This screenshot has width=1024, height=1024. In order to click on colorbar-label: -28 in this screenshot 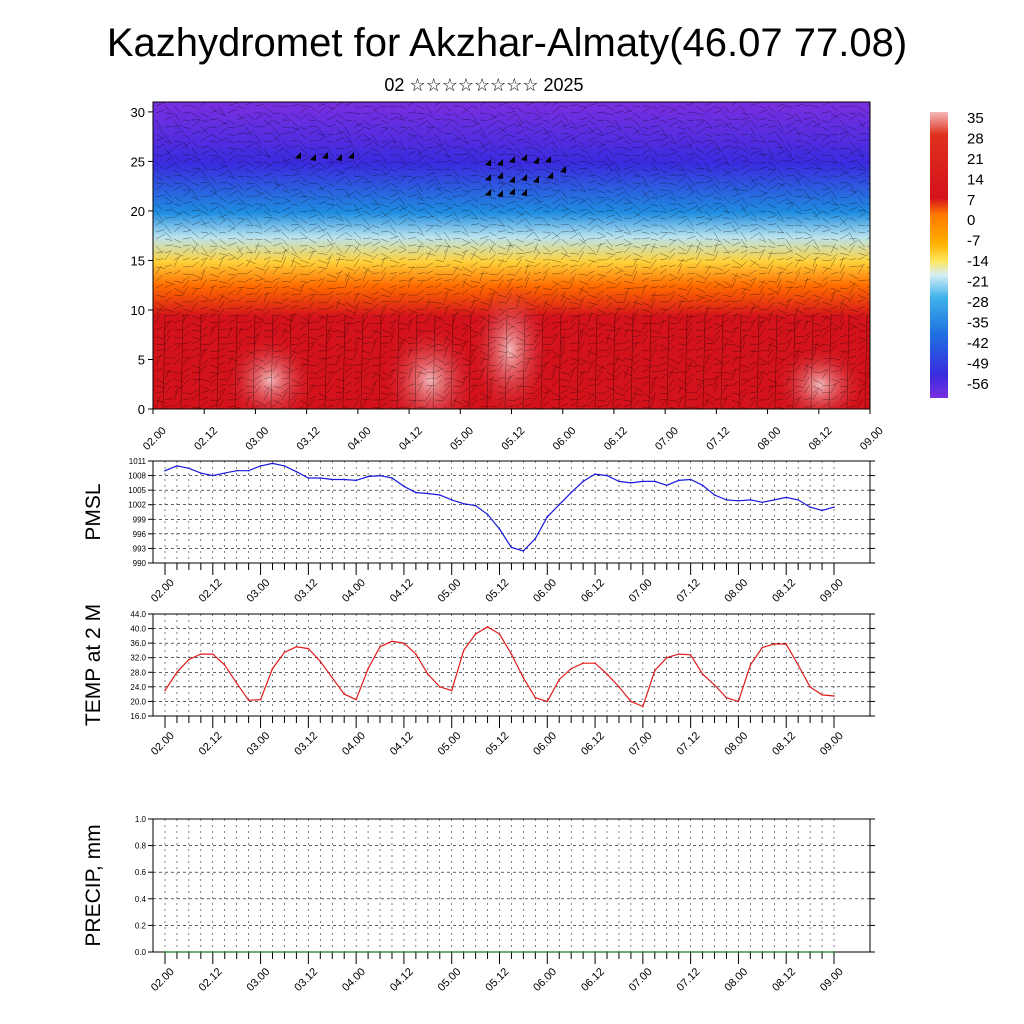, I will do `click(978, 302)`.